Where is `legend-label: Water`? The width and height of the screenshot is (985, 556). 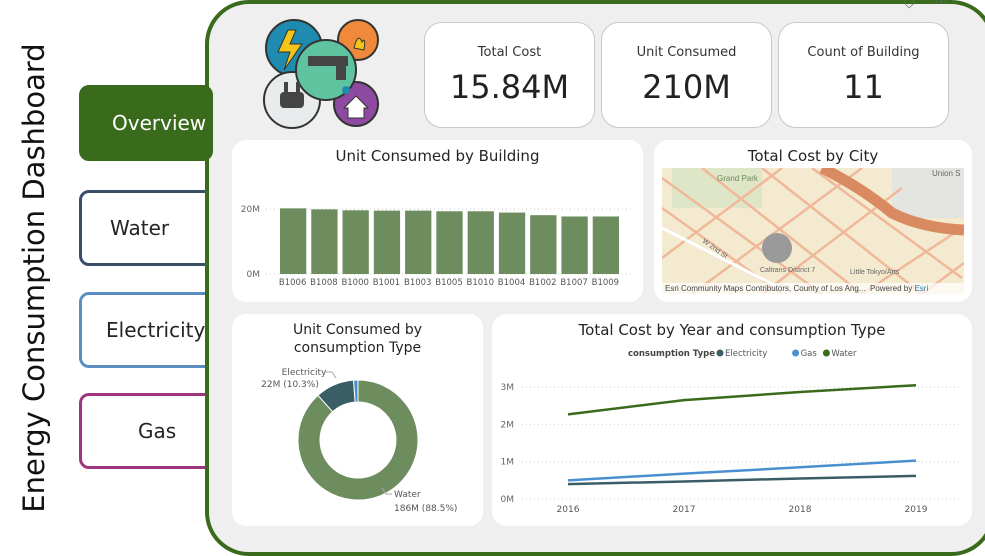 legend-label: Water is located at coordinates (844, 354).